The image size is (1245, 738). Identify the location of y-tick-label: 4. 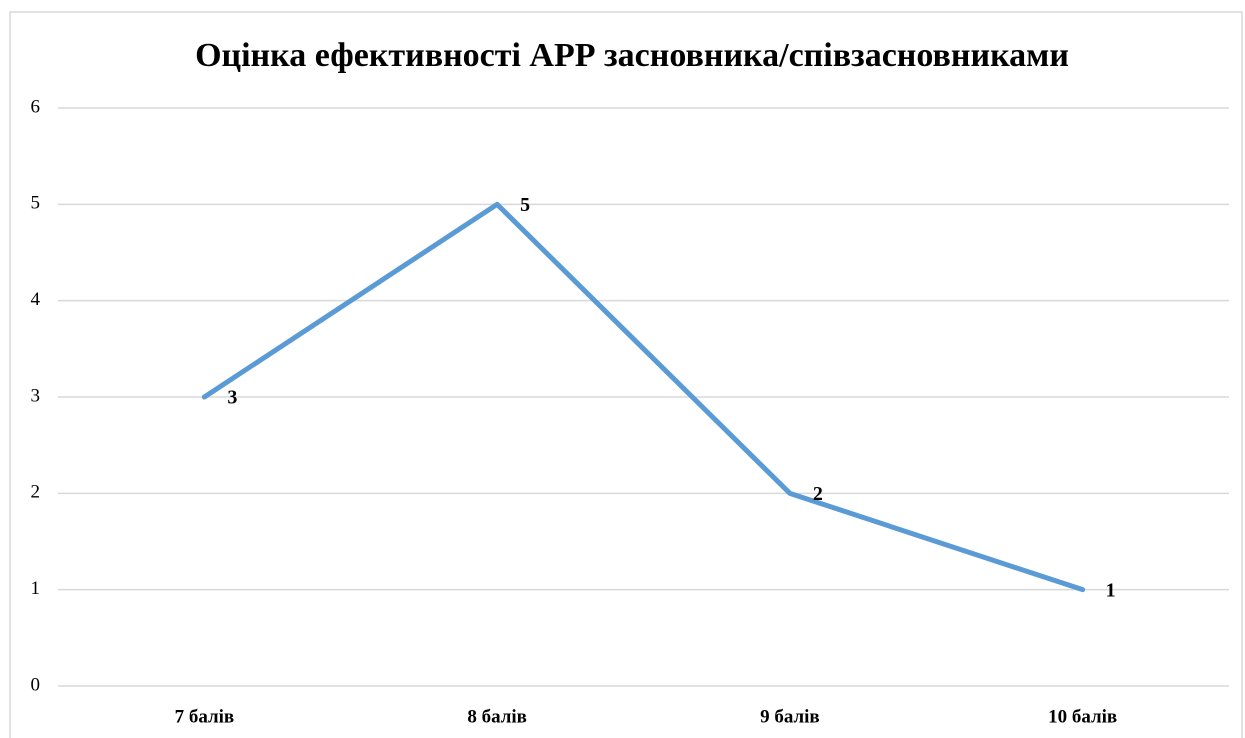
(36, 299).